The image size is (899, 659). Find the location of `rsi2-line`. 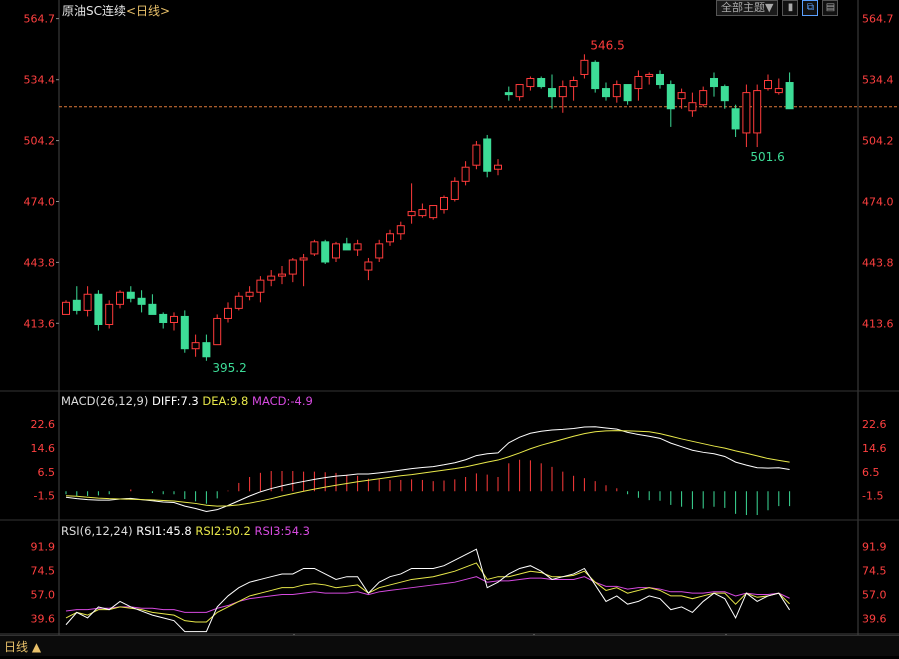

rsi2-line is located at coordinates (427, 592).